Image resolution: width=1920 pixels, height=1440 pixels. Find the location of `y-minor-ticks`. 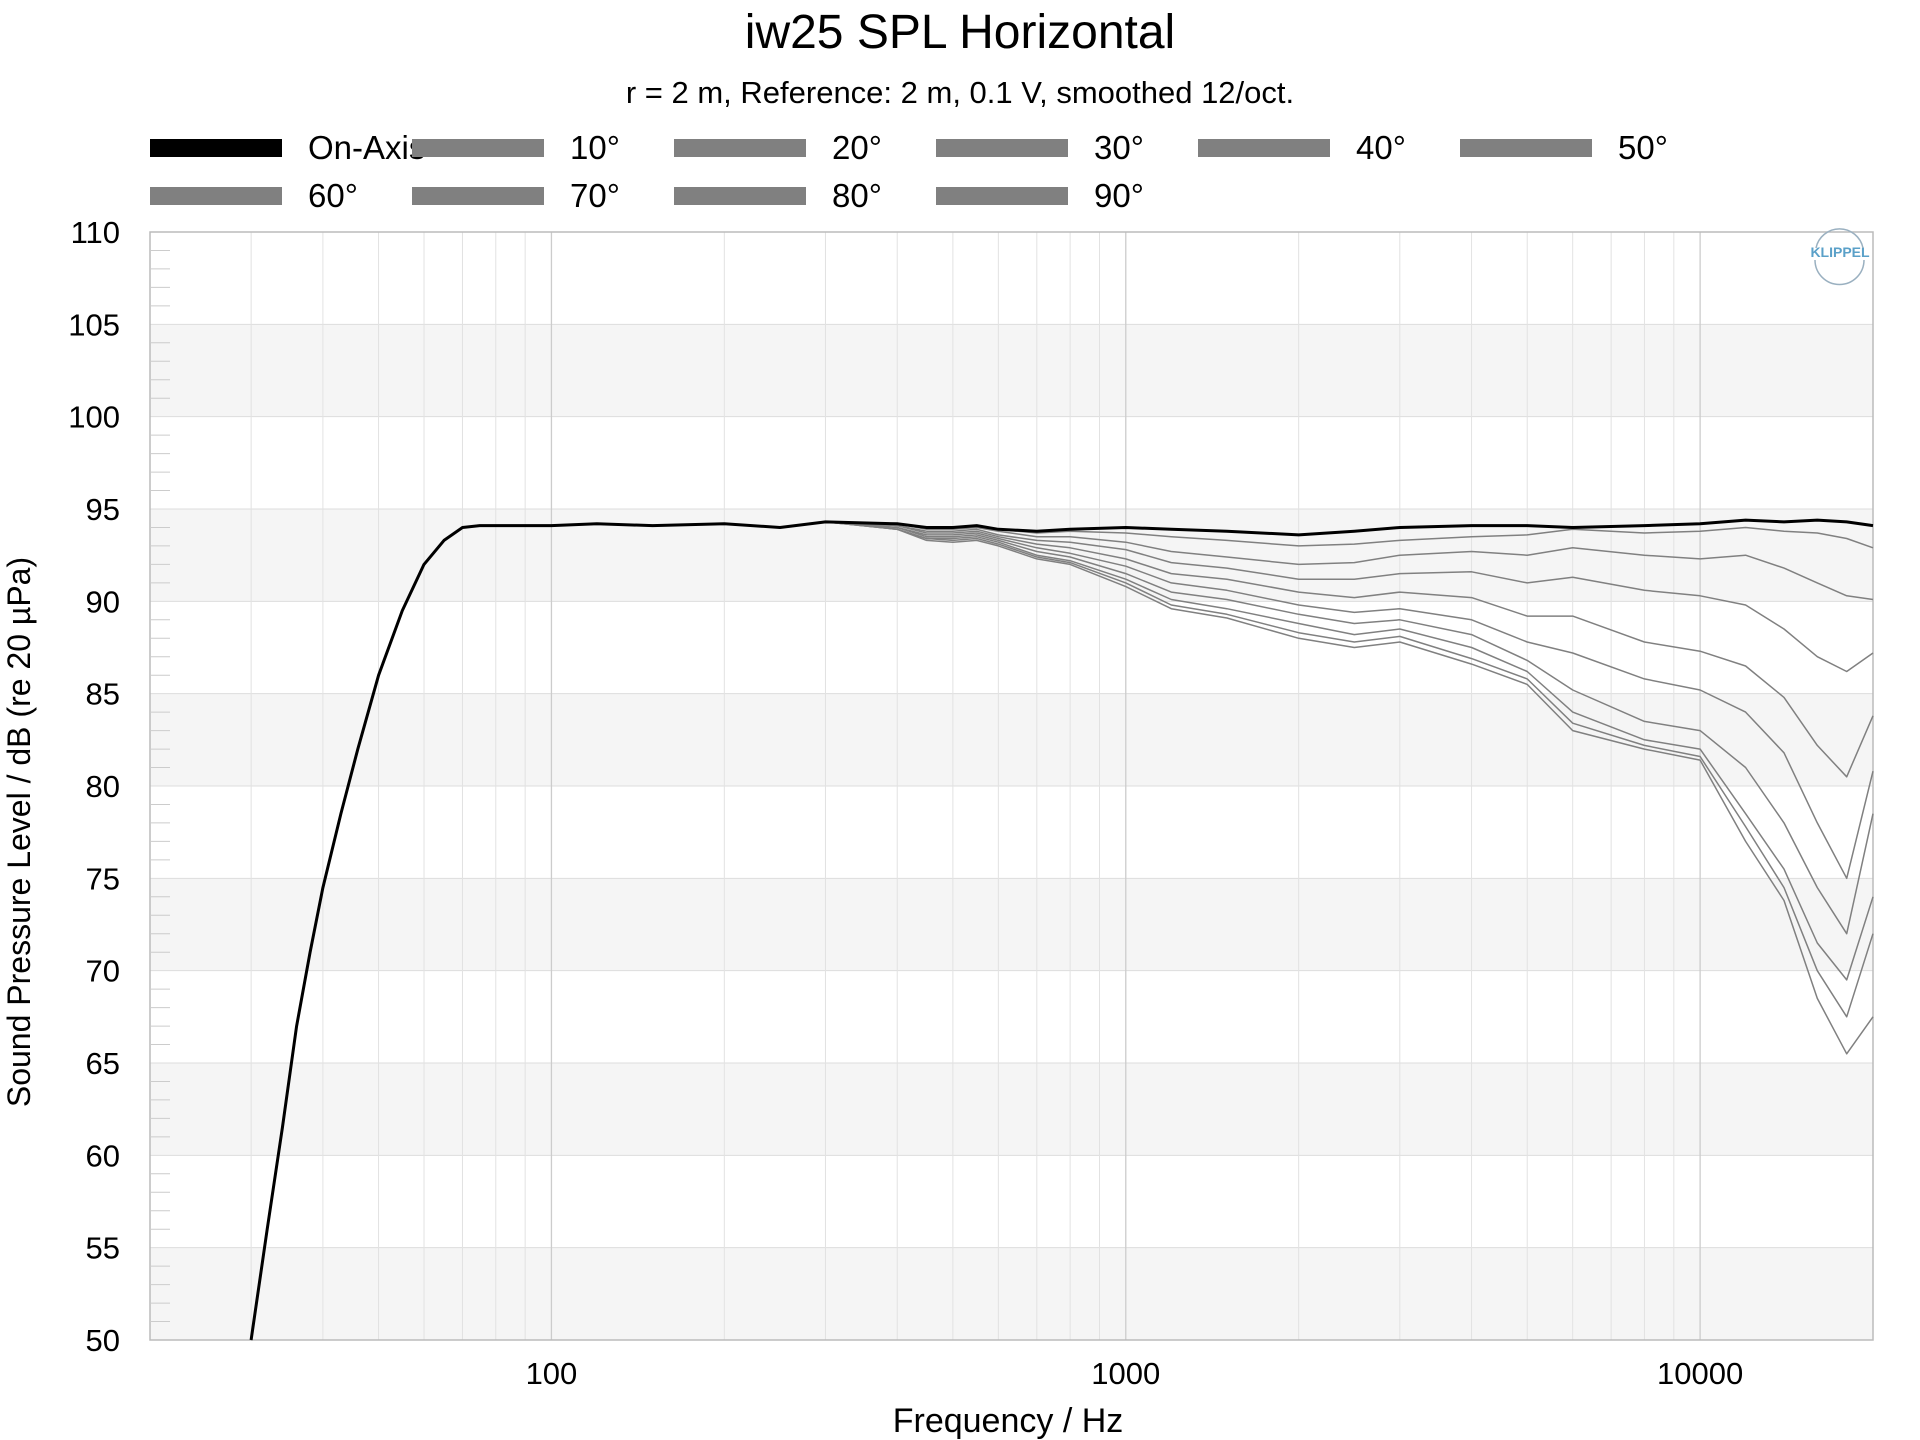

y-minor-ticks is located at coordinates (160, 786).